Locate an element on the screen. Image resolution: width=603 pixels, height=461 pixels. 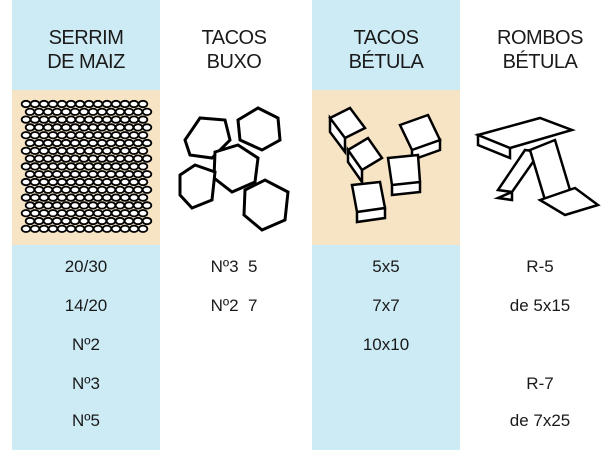
column-header: BÉTULA is located at coordinates (541, 61).